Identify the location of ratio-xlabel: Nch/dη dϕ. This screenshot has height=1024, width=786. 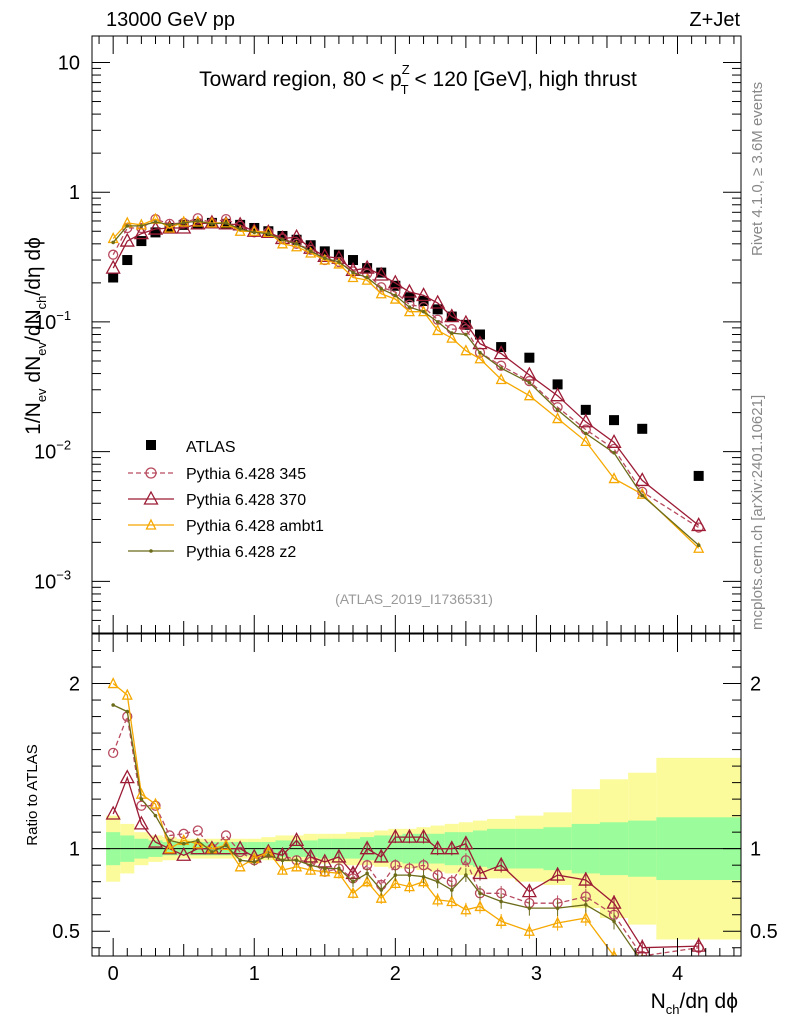
(694, 1003).